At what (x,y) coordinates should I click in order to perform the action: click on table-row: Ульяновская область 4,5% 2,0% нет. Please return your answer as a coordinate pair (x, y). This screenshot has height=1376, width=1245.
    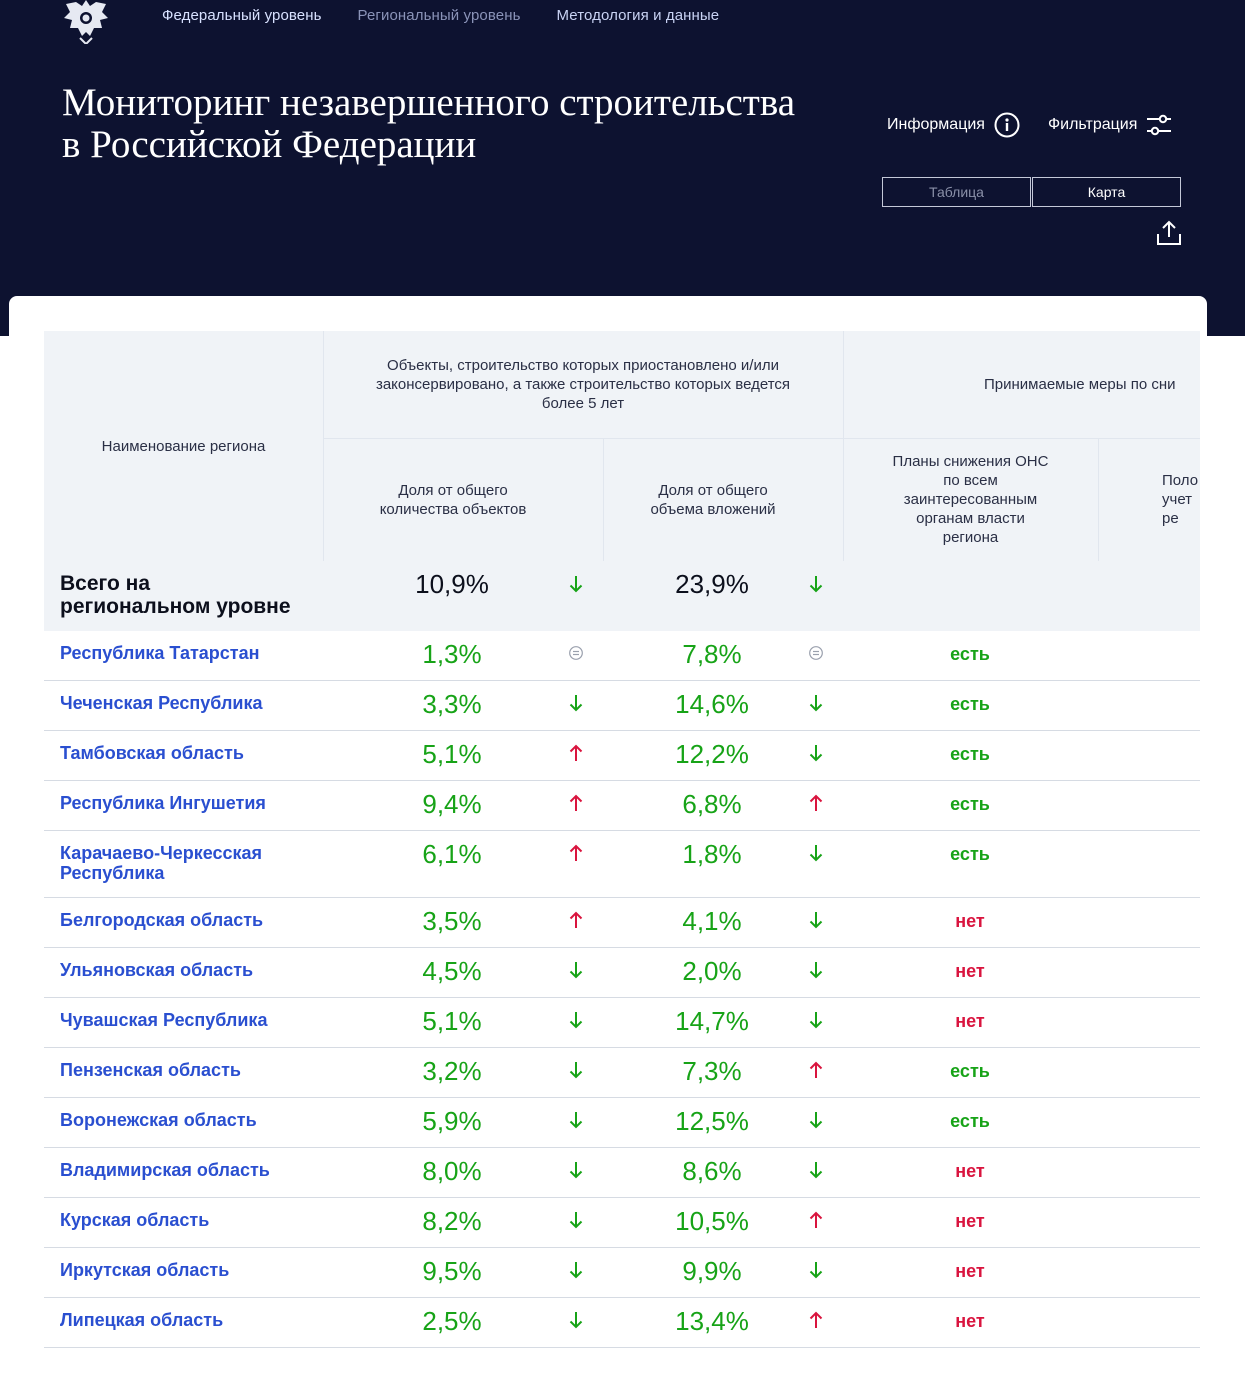
    Looking at the image, I should click on (622, 973).